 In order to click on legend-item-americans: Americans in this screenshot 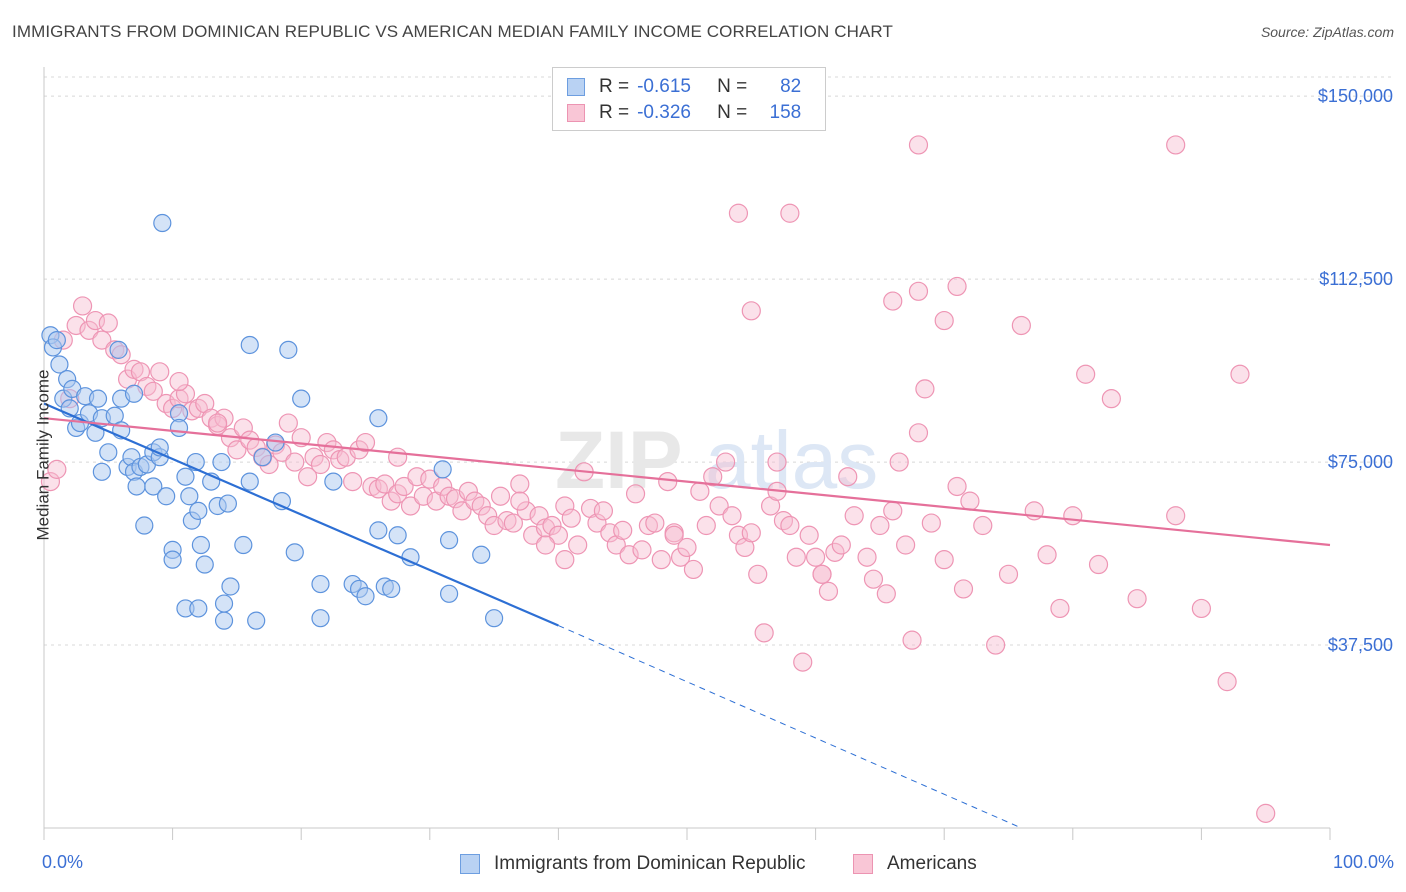, I will do `click(915, 864)`.